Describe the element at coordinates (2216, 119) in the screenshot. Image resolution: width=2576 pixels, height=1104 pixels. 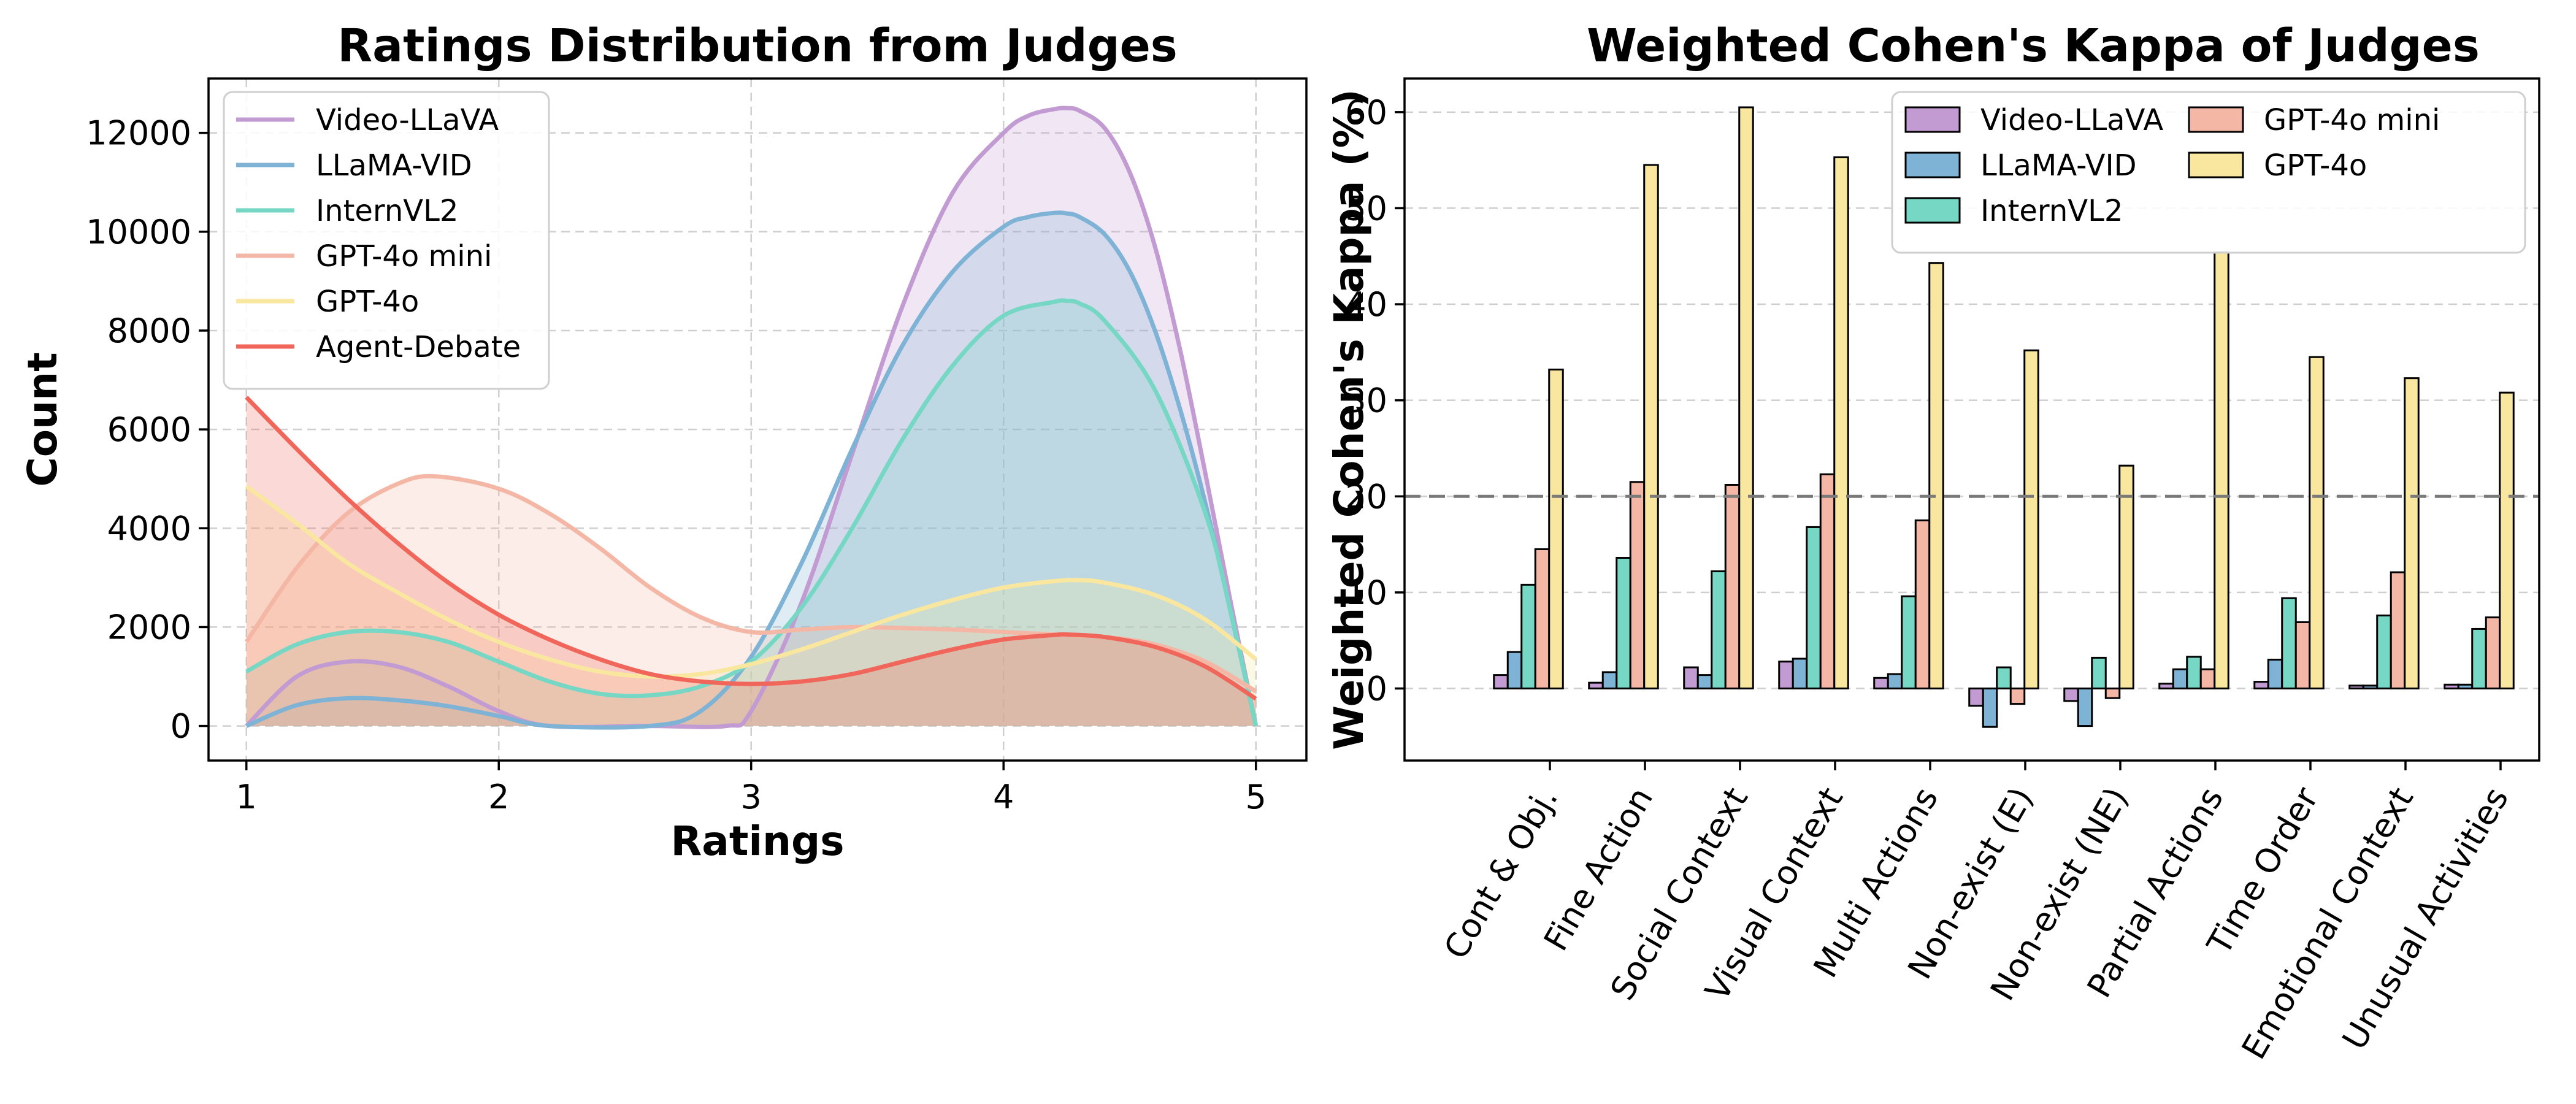
I see `legend-swatch-gpt-4o-mini` at that location.